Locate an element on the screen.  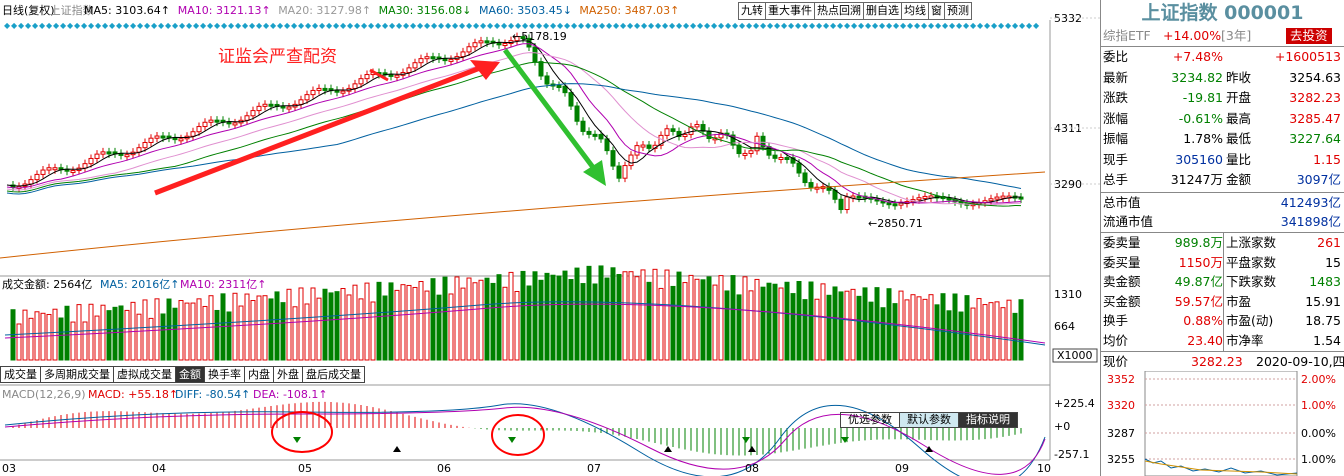
quote-row-2-value1: -19.81 is located at coordinates (1202, 97).